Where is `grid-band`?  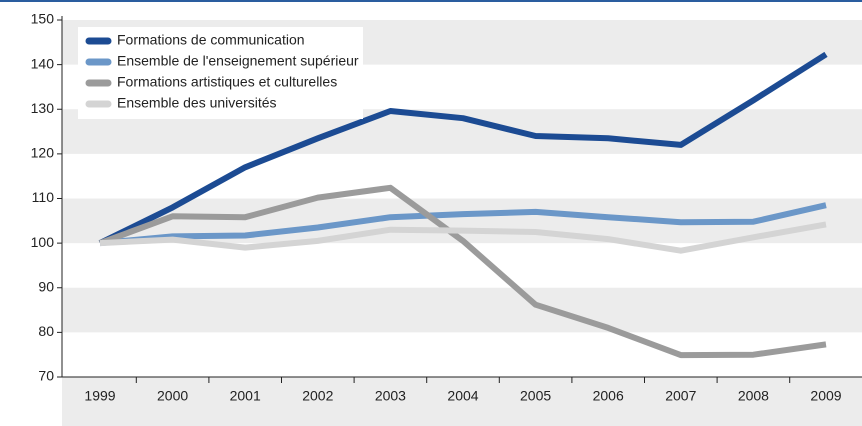 grid-band is located at coordinates (462, 310).